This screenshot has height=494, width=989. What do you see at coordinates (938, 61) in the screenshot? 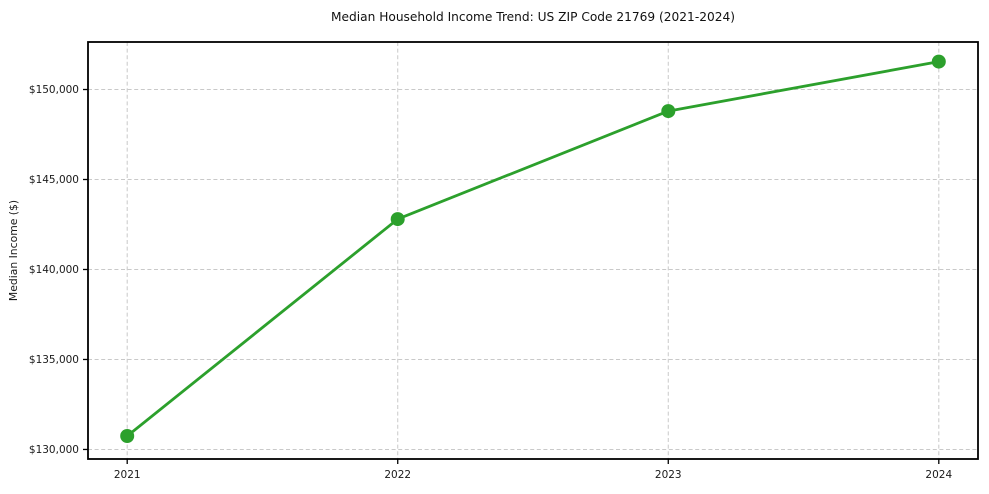
I see `data-point-2024` at bounding box center [938, 61].